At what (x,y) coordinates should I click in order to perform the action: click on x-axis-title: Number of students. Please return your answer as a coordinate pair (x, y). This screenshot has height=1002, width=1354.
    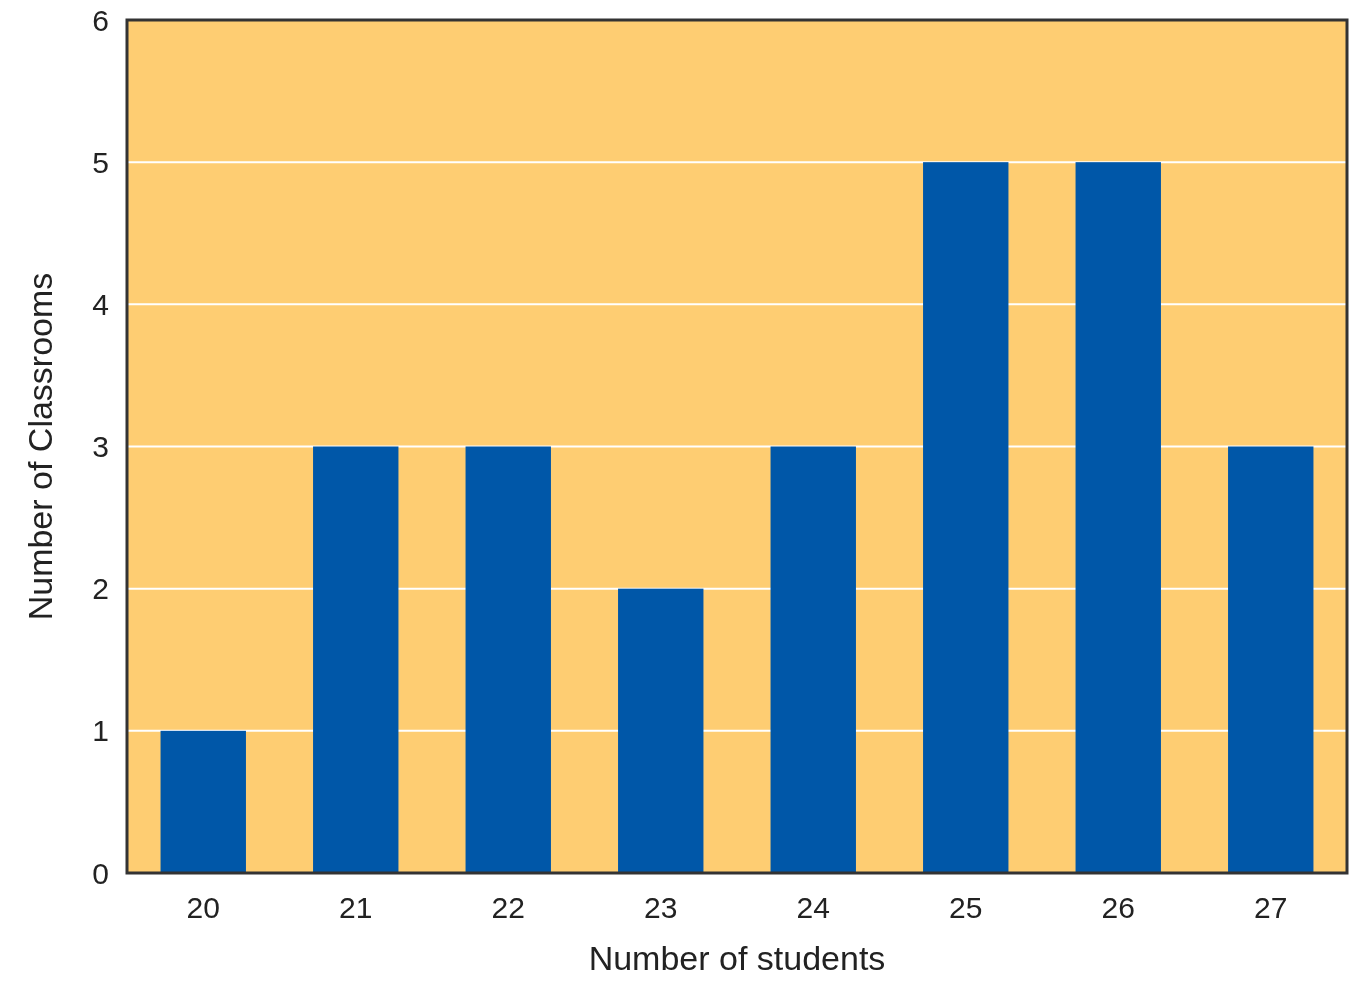
    Looking at the image, I should click on (737, 958).